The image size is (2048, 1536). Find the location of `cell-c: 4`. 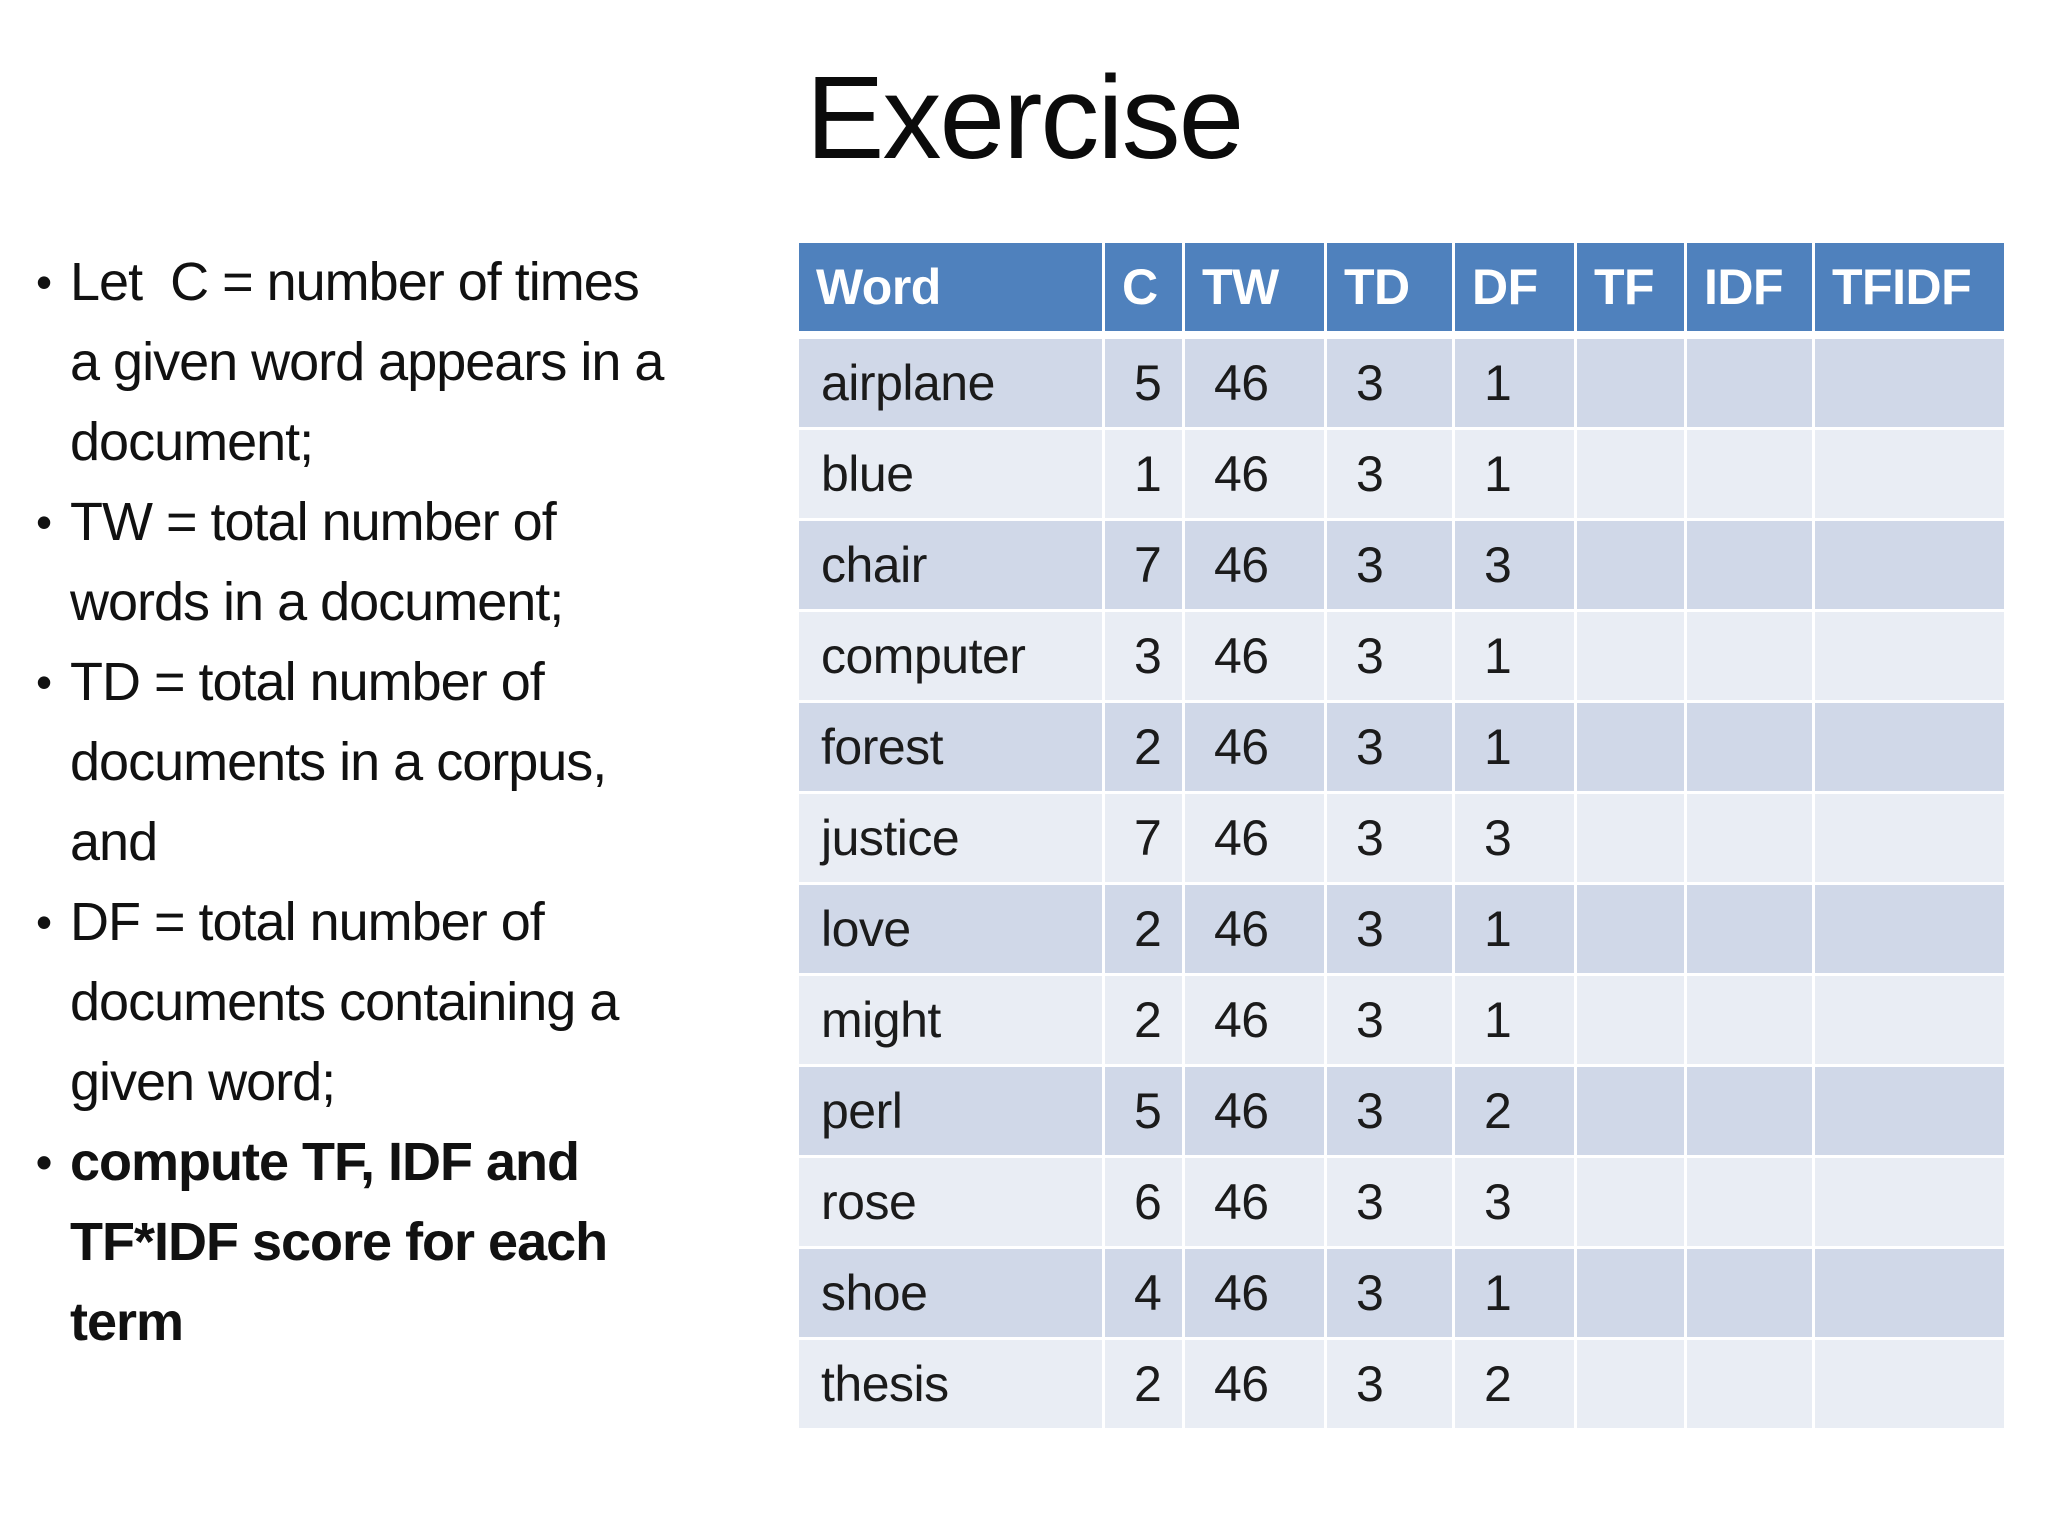

cell-c: 4 is located at coordinates (1143, 1293).